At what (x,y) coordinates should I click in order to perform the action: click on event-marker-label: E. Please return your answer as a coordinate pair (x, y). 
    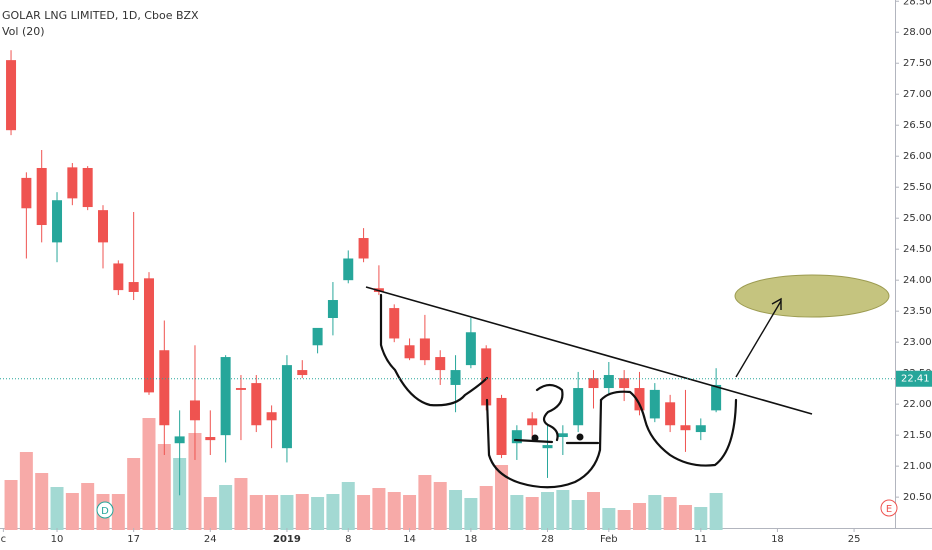
    Looking at the image, I should click on (889, 509).